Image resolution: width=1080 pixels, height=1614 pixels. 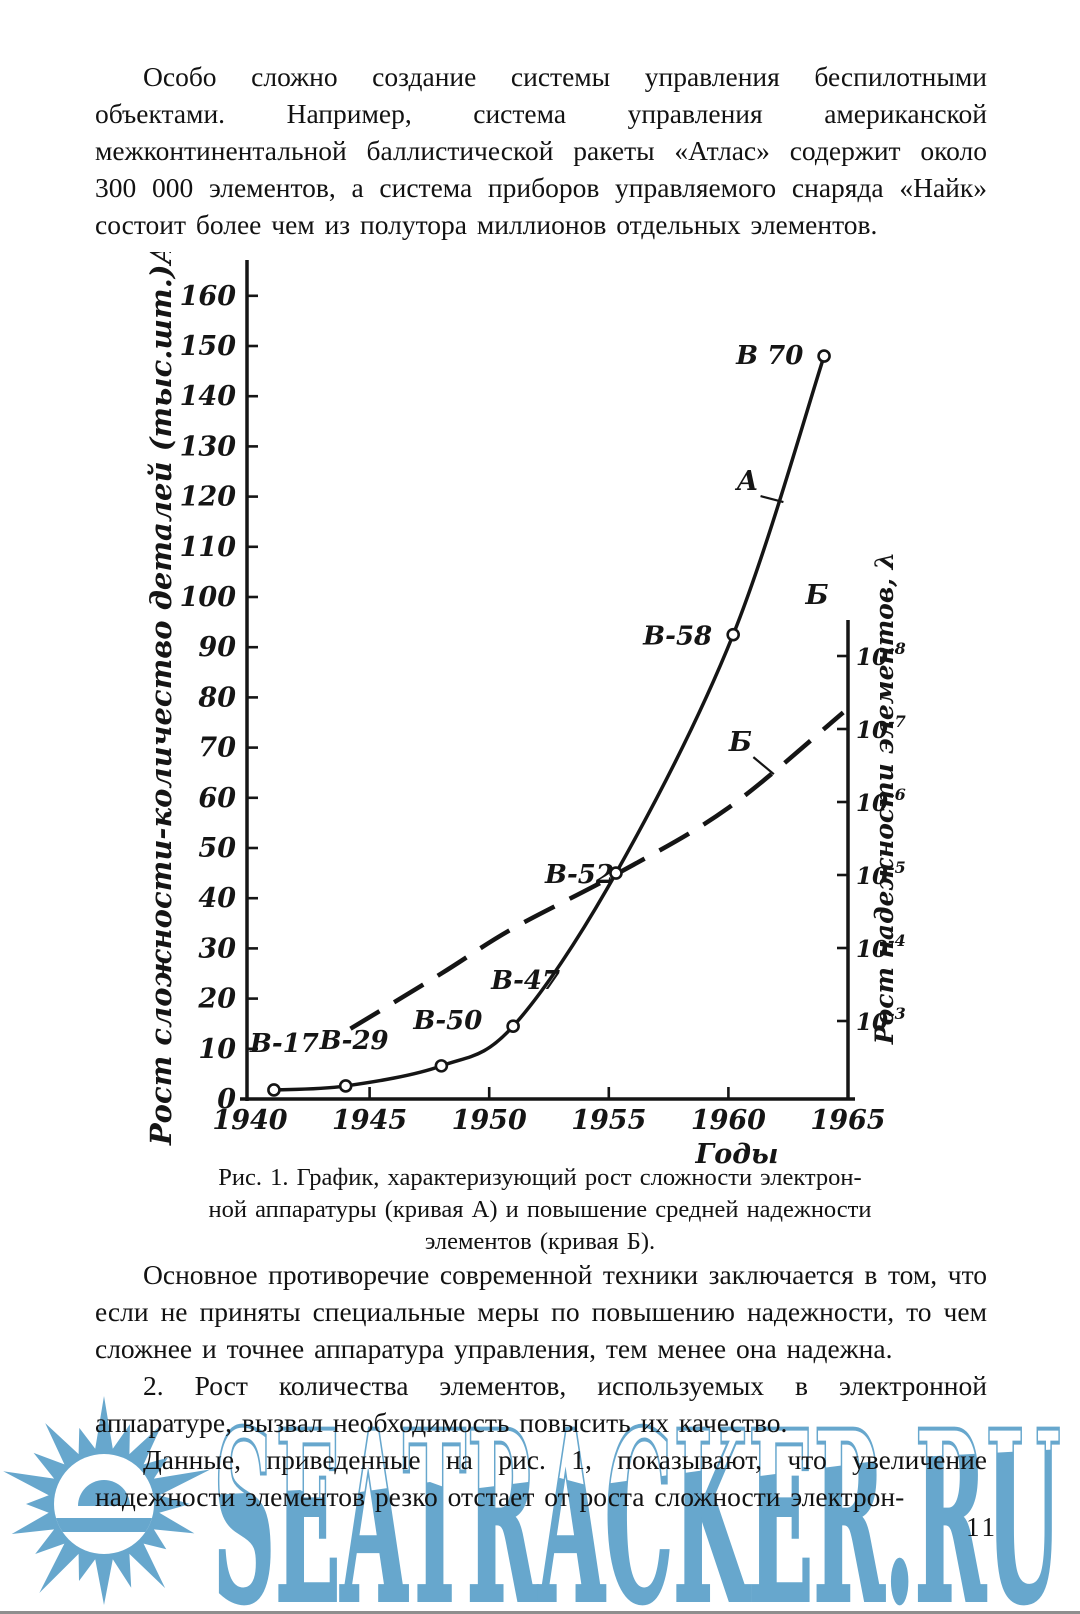 What do you see at coordinates (208, 597) in the screenshot?
I see `left-axis-tick-label: 100` at bounding box center [208, 597].